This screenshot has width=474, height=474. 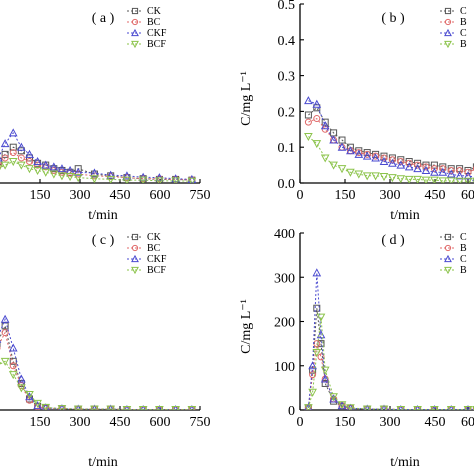 What do you see at coordinates (284, 278) in the screenshot?
I see `y-tick-label: 300` at bounding box center [284, 278].